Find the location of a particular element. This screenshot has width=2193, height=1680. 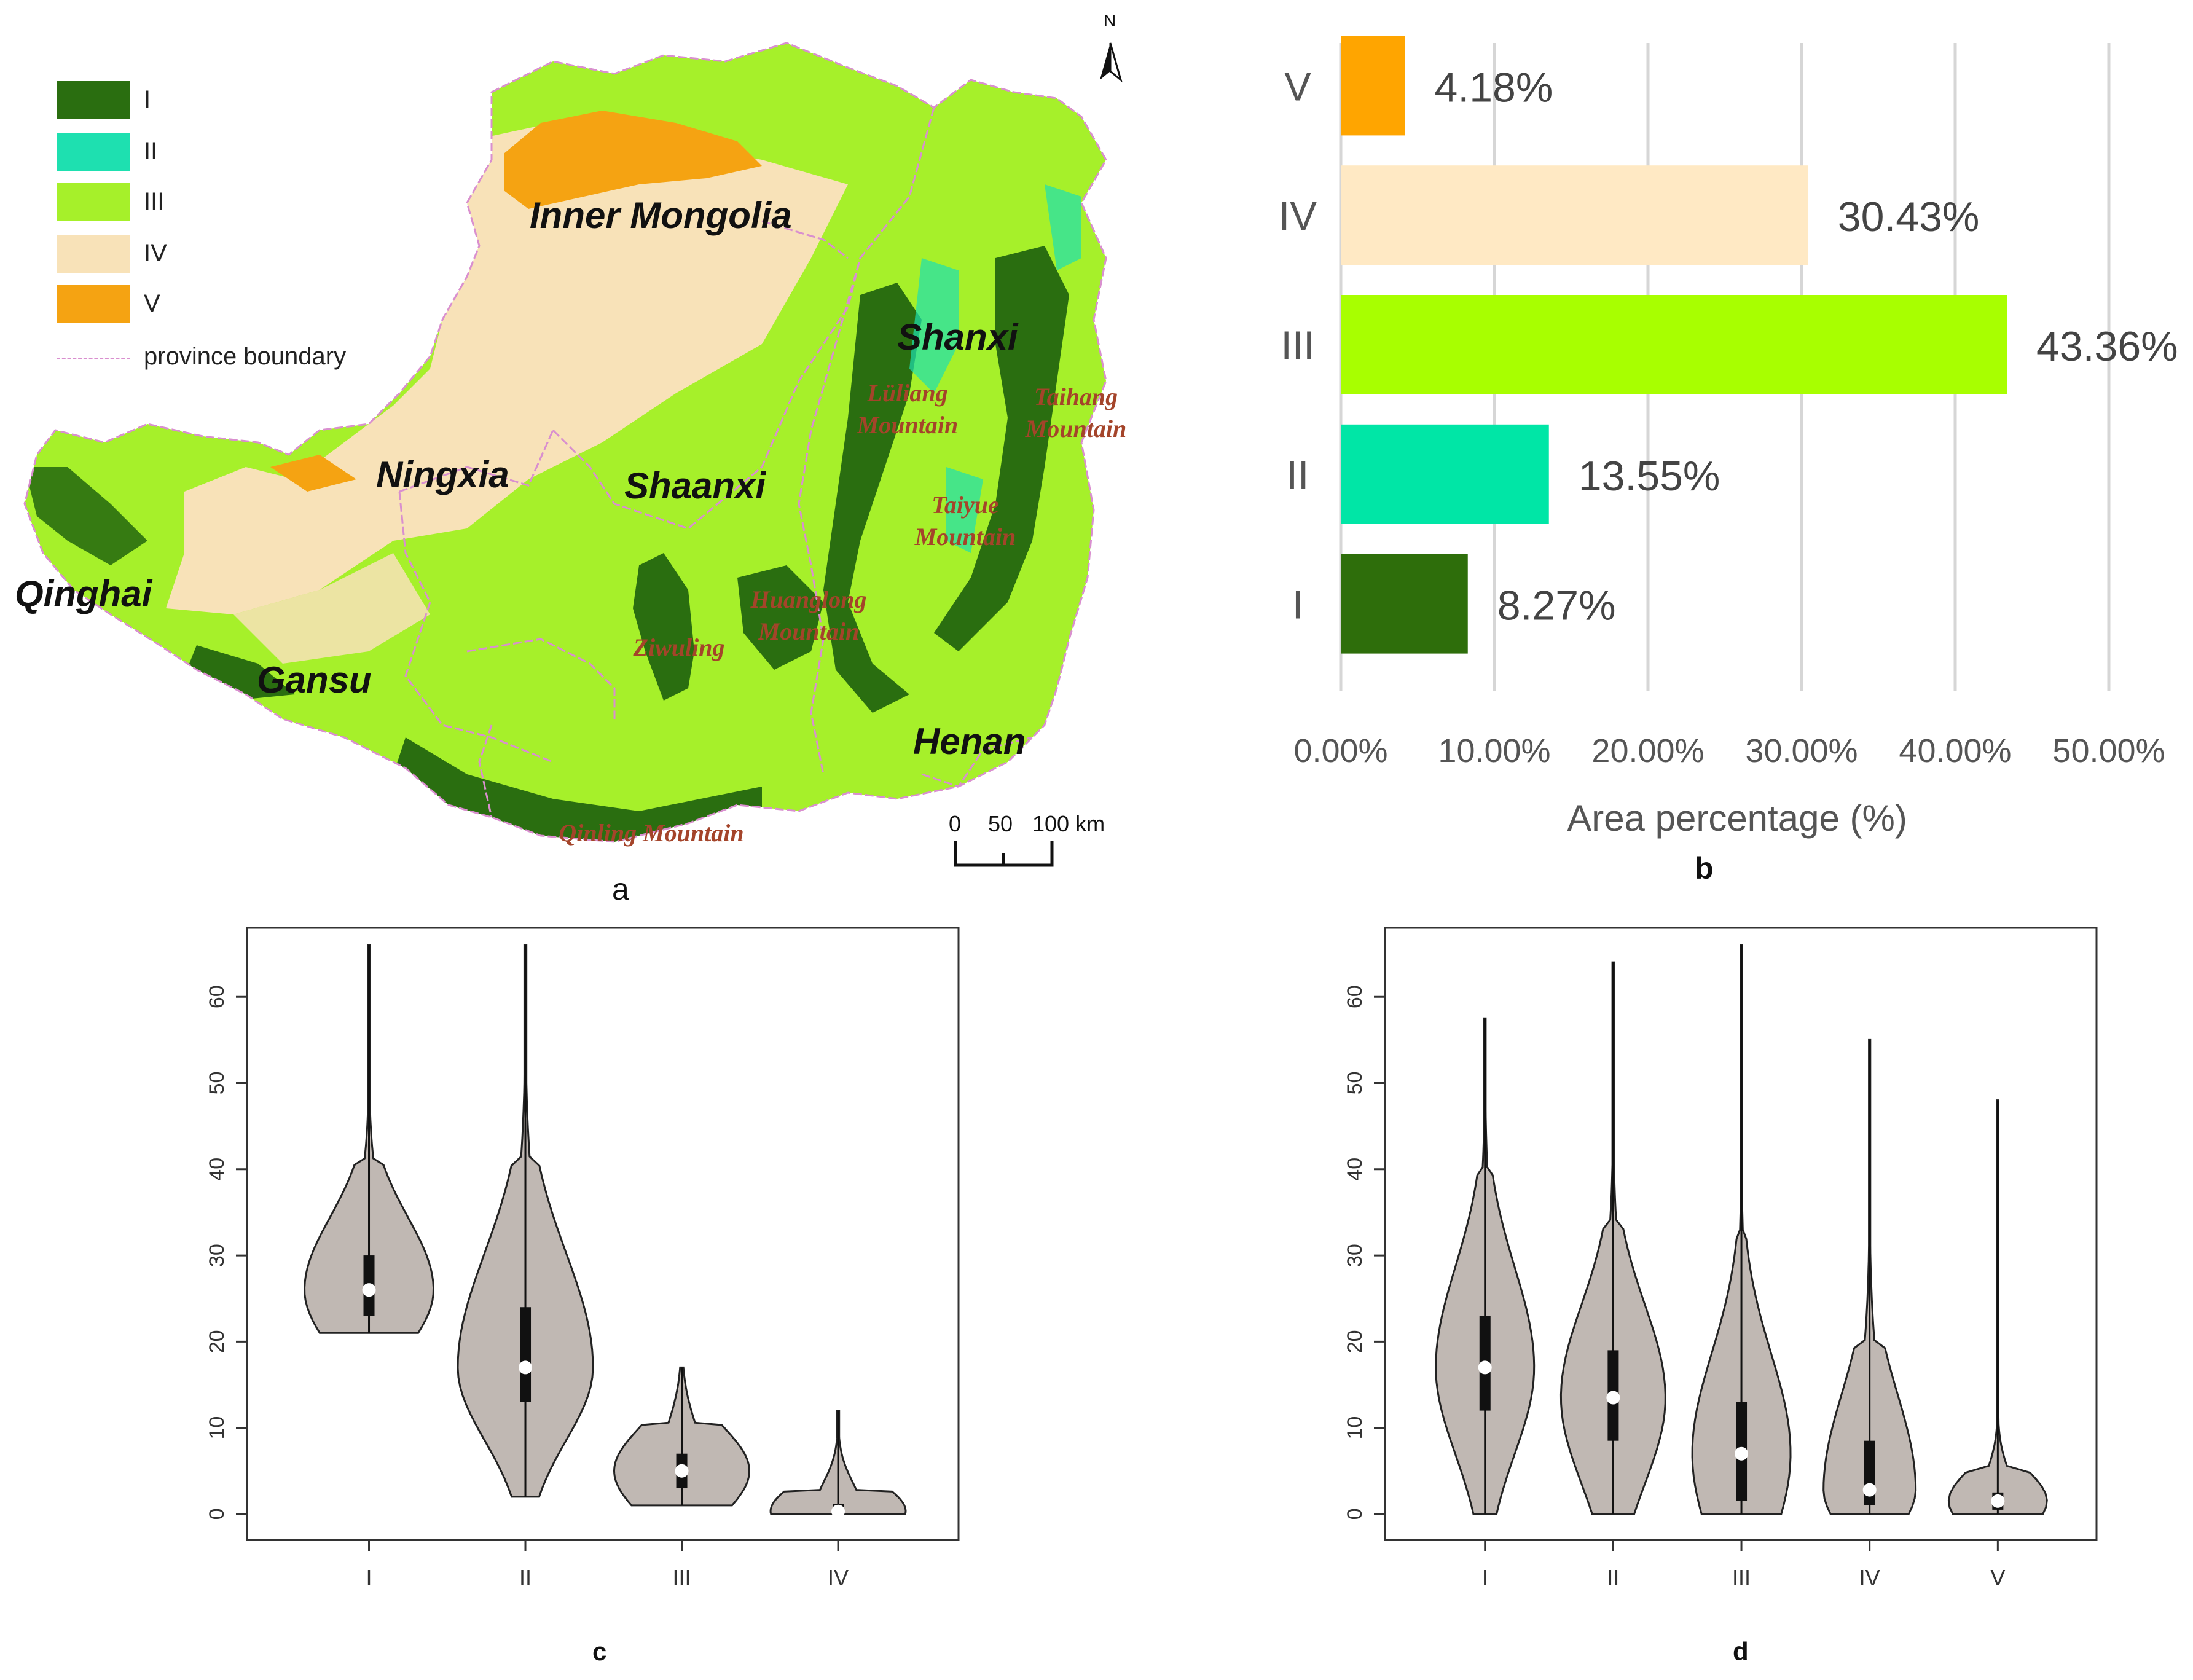

value-label: 43.36% is located at coordinates (2107, 347).